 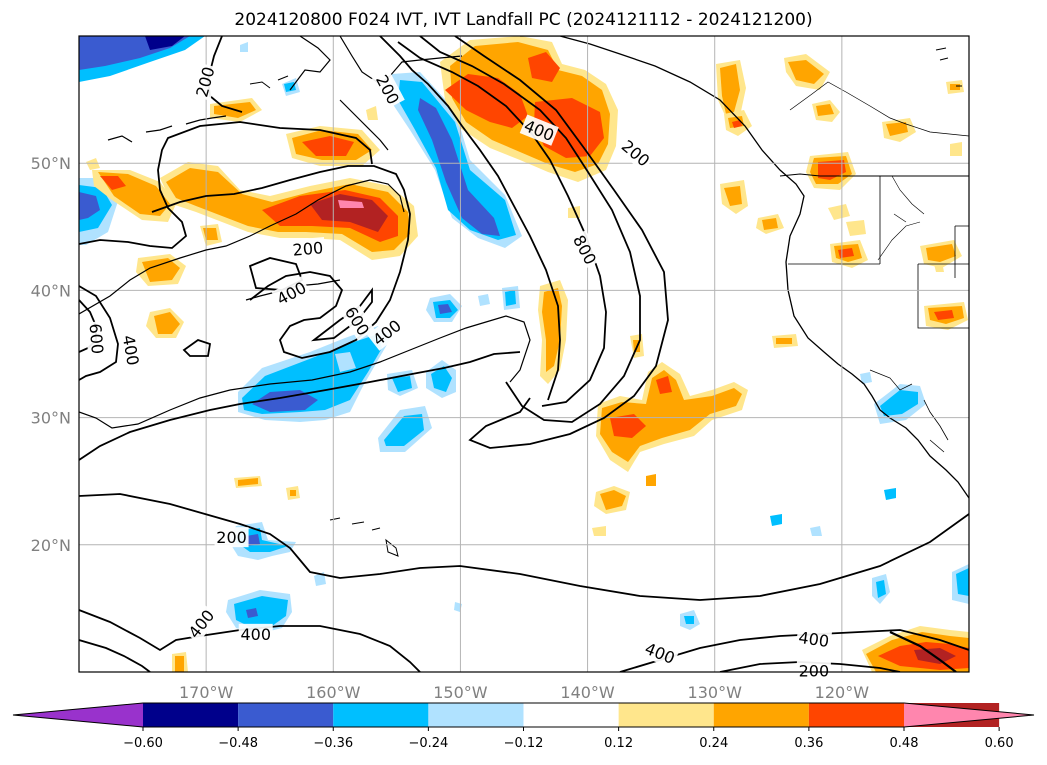 I want to click on contour-label: 600, so click(x=97, y=338).